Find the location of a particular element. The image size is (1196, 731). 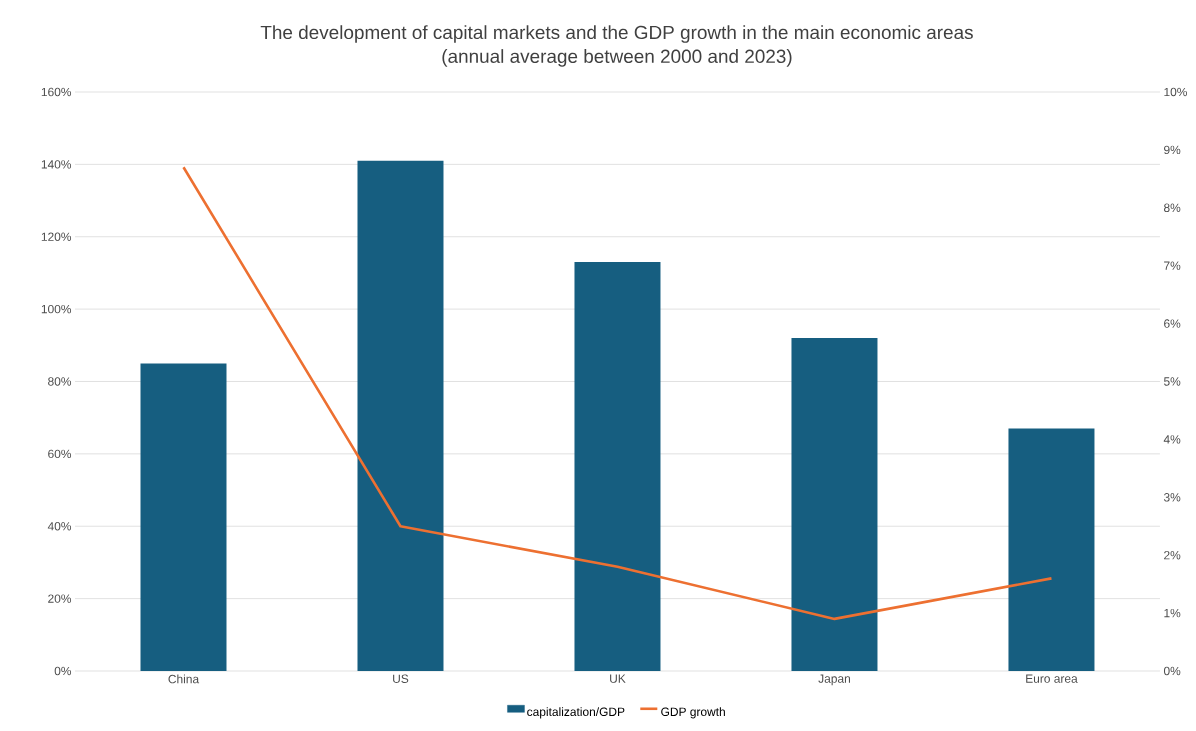

chart-title: The development of capital markets and the GDP growth in the main economic areas is located at coordinates (616, 34).